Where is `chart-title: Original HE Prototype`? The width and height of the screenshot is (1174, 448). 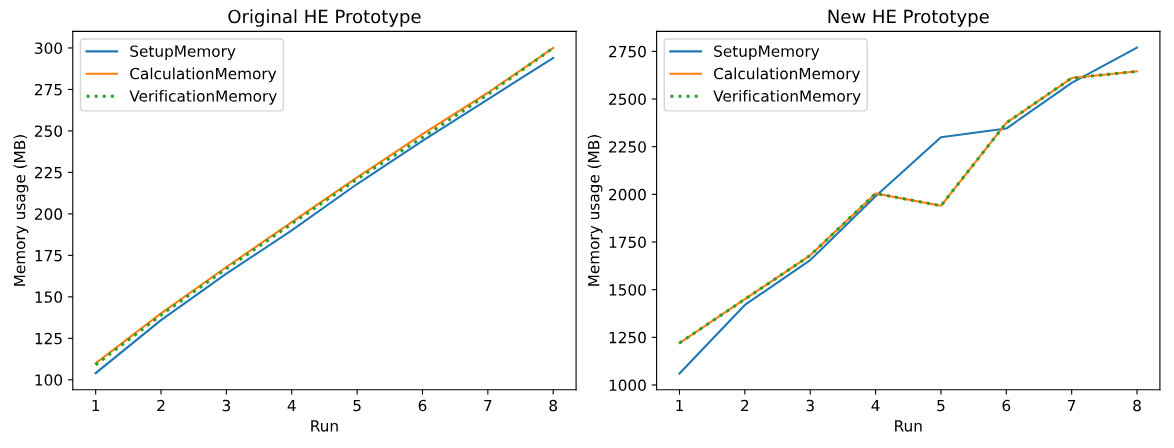 chart-title: Original HE Prototype is located at coordinates (324, 18).